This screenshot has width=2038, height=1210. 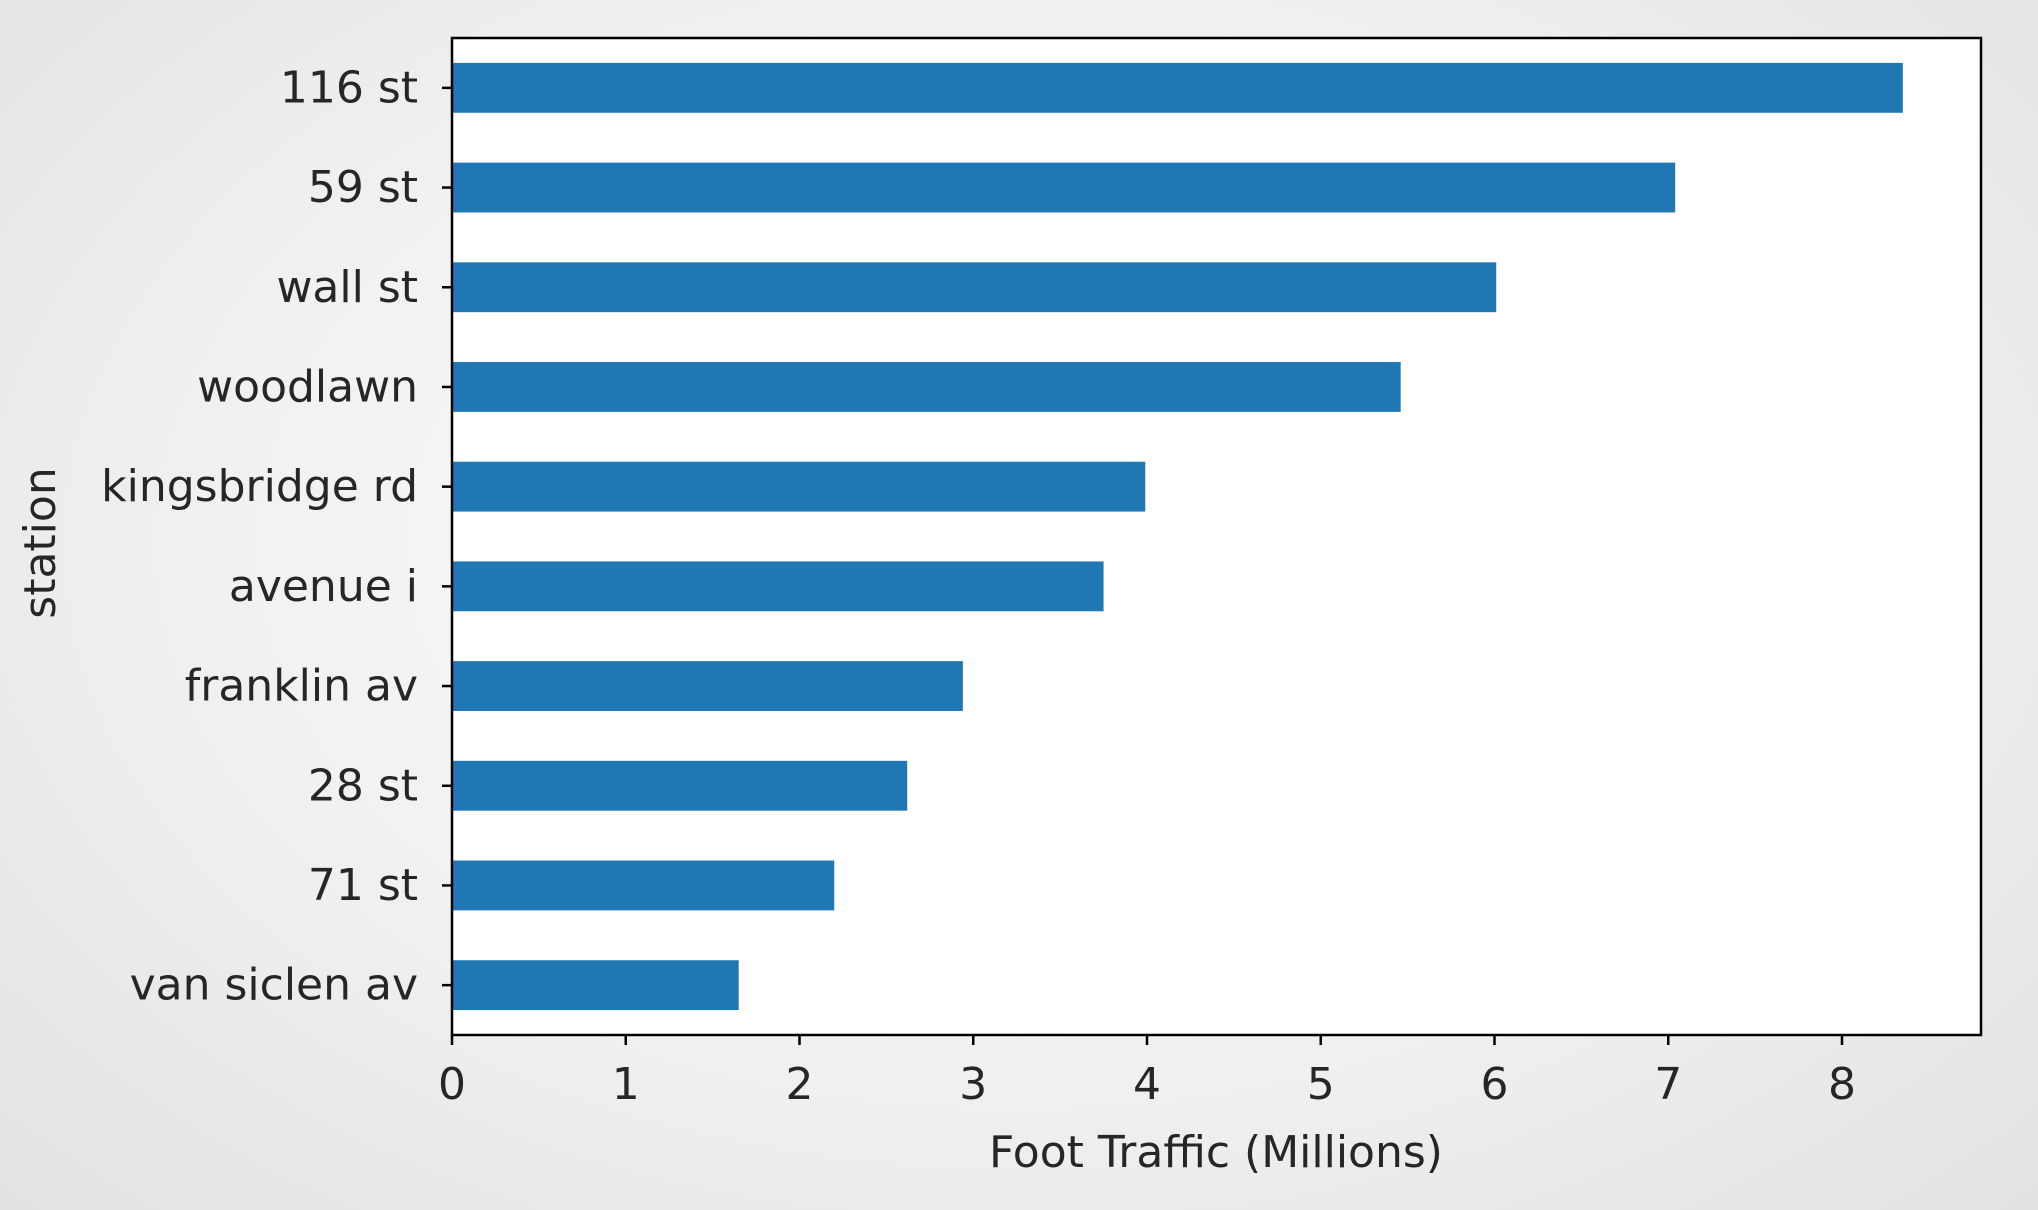 I want to click on y-tick-label: 71 st, so click(x=363, y=885).